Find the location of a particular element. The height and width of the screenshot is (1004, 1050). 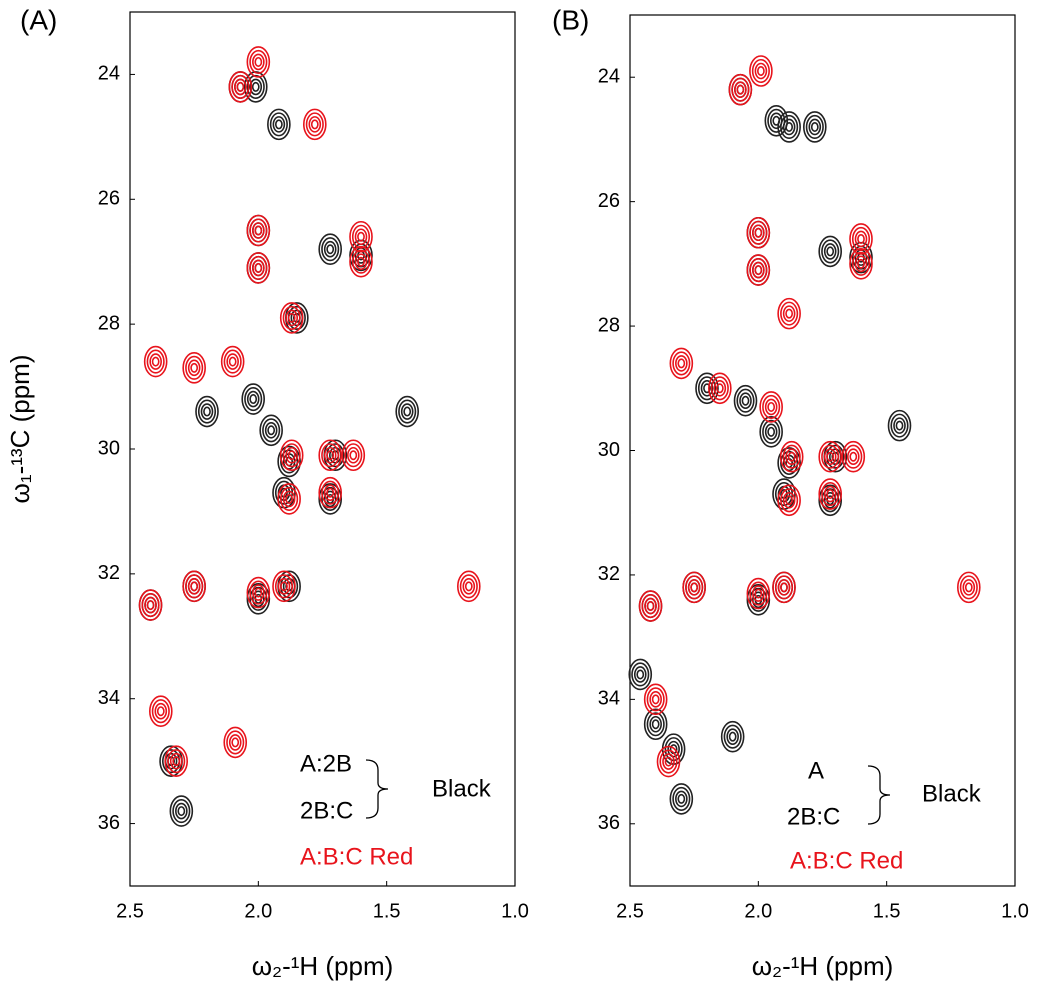

y-tick-label: 30 is located at coordinates (109, 448).